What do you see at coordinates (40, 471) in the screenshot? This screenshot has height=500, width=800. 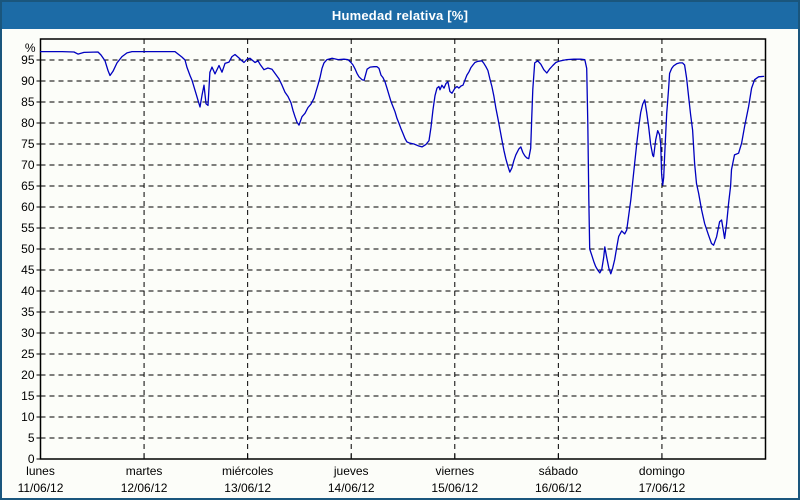 I see `x-day-label: lunes` at bounding box center [40, 471].